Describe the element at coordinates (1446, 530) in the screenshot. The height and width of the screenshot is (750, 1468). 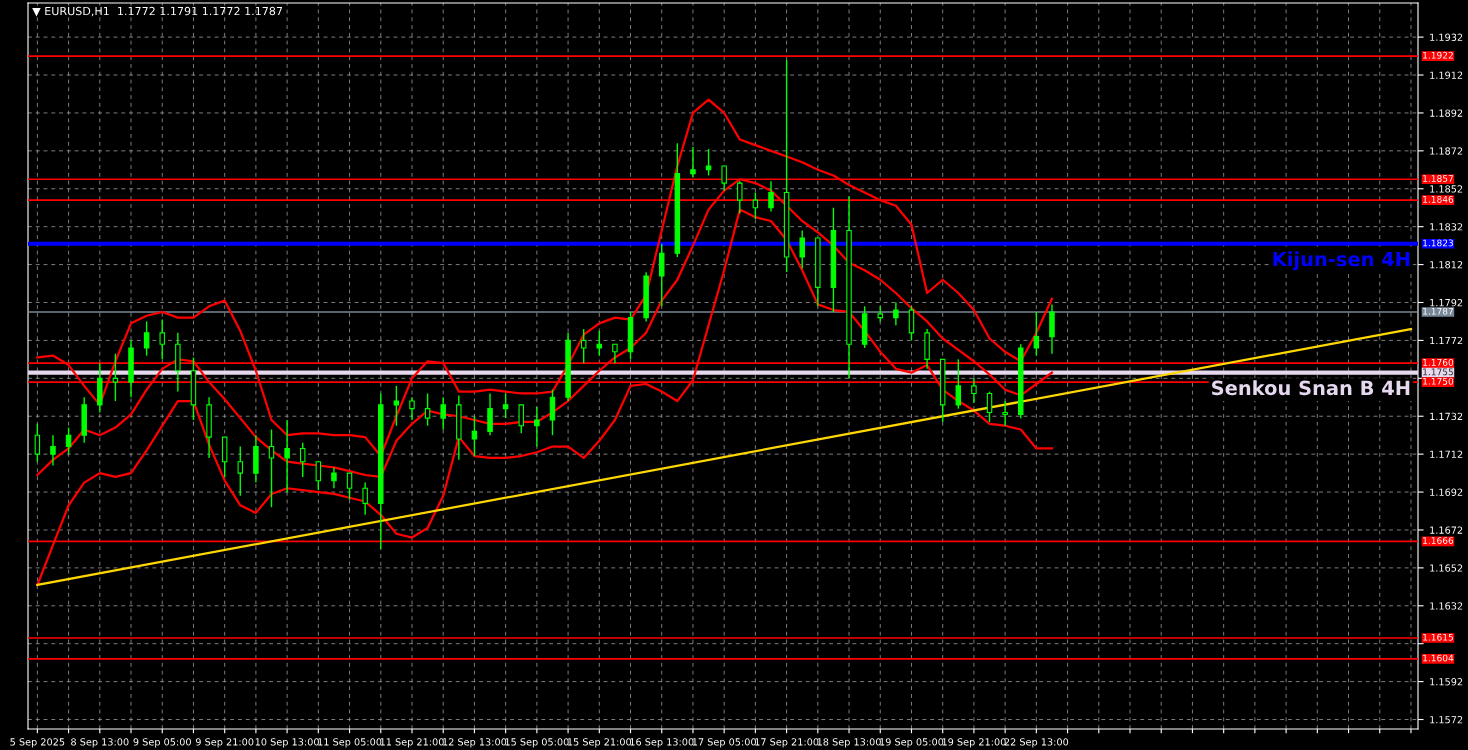
I see `y-tick-label: 1.1672` at that location.